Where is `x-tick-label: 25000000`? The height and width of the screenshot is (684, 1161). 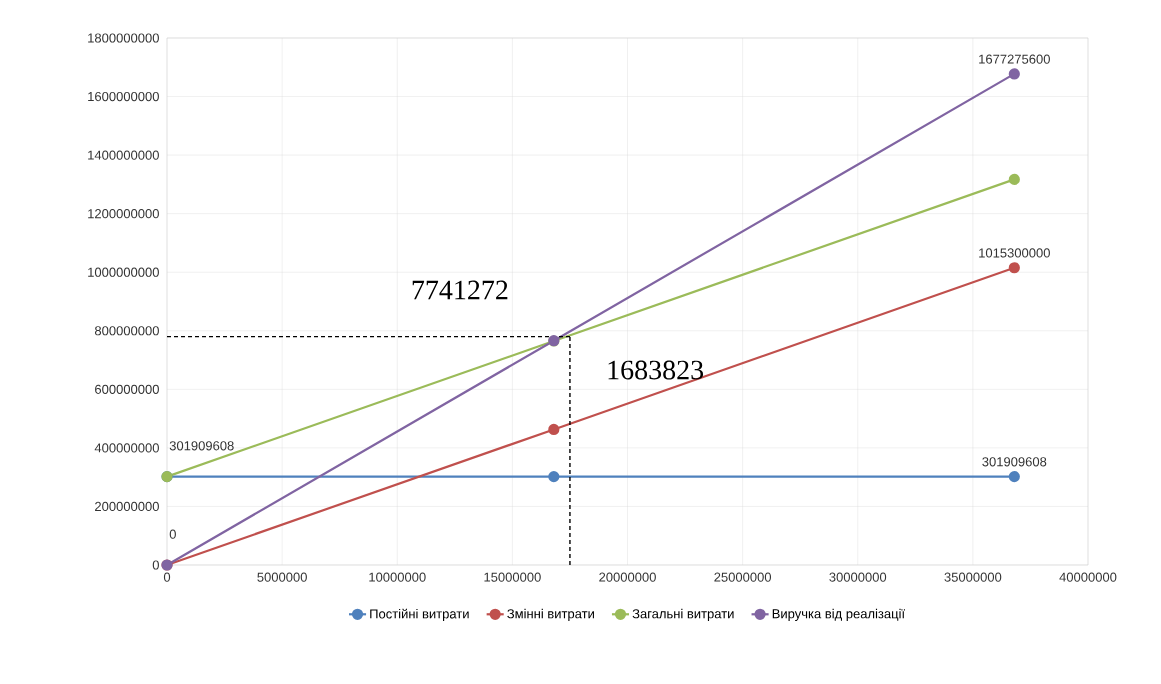
x-tick-label: 25000000 is located at coordinates (743, 577).